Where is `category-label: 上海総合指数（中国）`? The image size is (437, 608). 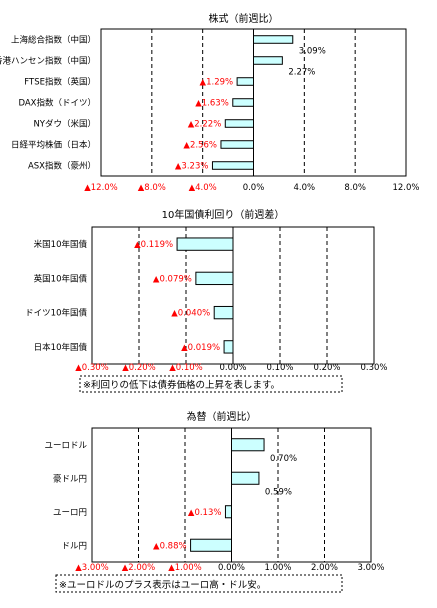
category-label: 上海総合指数（中国） is located at coordinates (53, 40).